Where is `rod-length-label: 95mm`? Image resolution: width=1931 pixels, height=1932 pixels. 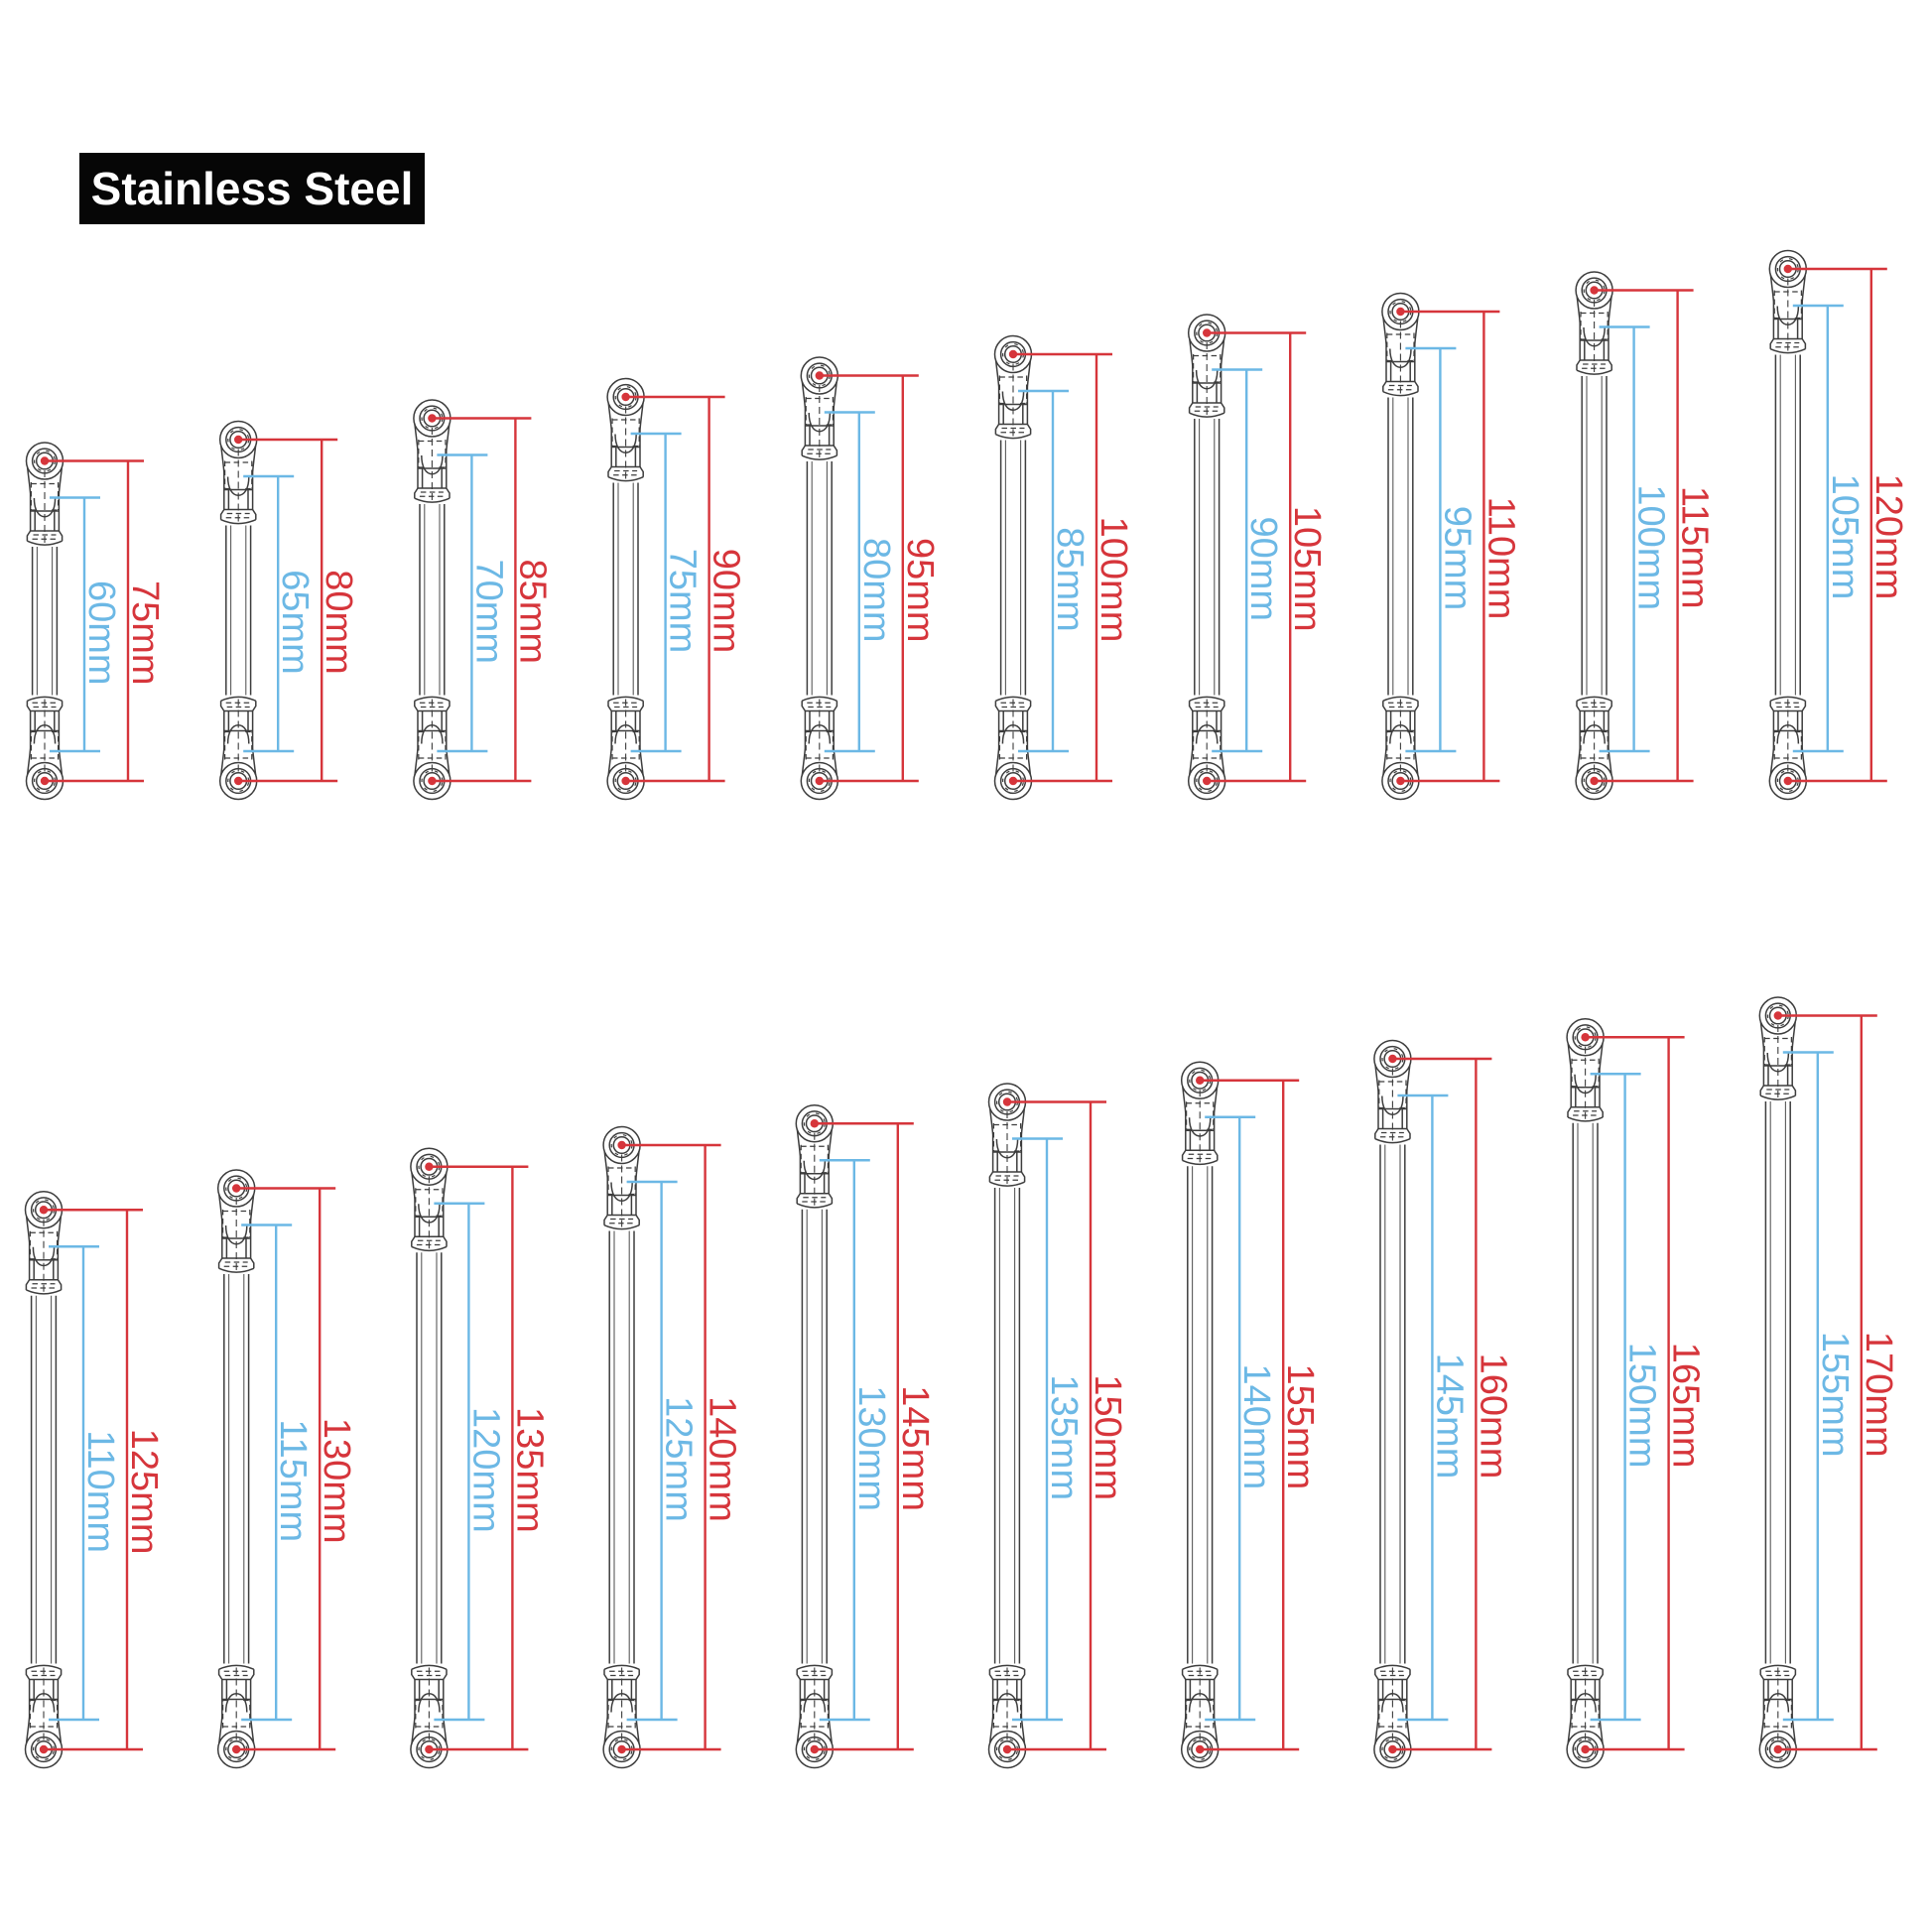 rod-length-label: 95mm is located at coordinates (1457, 559).